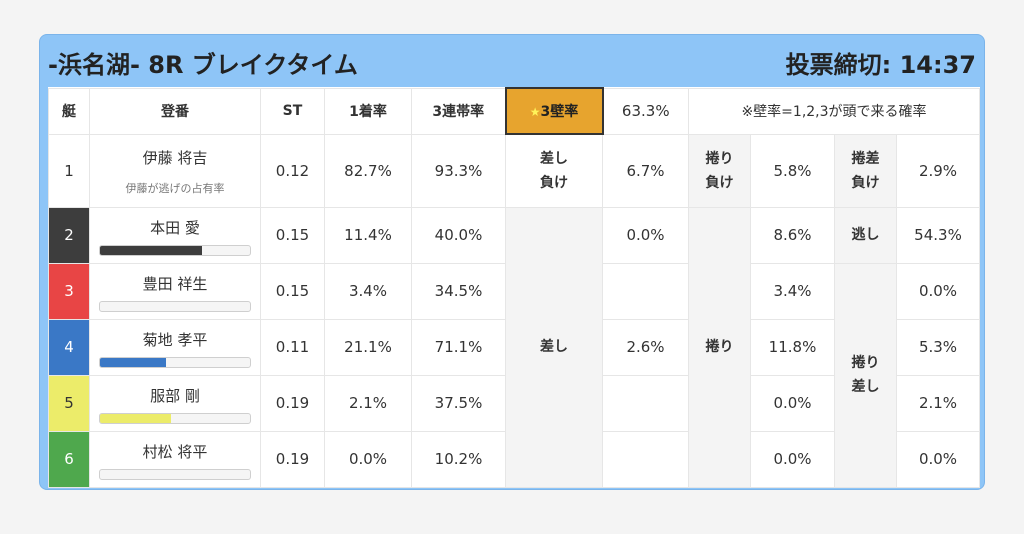  Describe the element at coordinates (938, 347) in the screenshot. I see `makurizashi-pct: 5.3%` at that location.